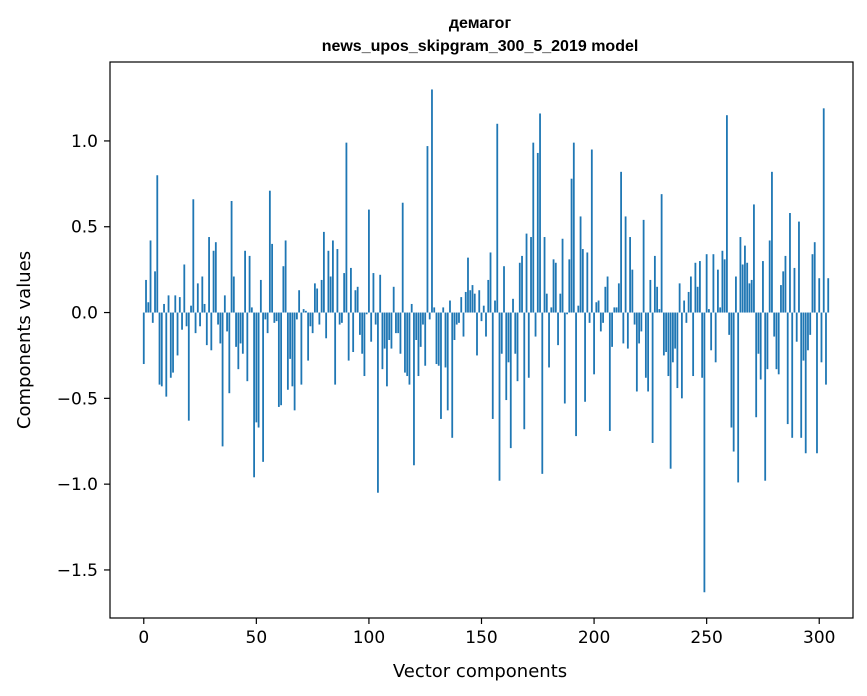 The width and height of the screenshot is (867, 696). What do you see at coordinates (594, 638) in the screenshot?
I see `x-tick-label: 200` at bounding box center [594, 638].